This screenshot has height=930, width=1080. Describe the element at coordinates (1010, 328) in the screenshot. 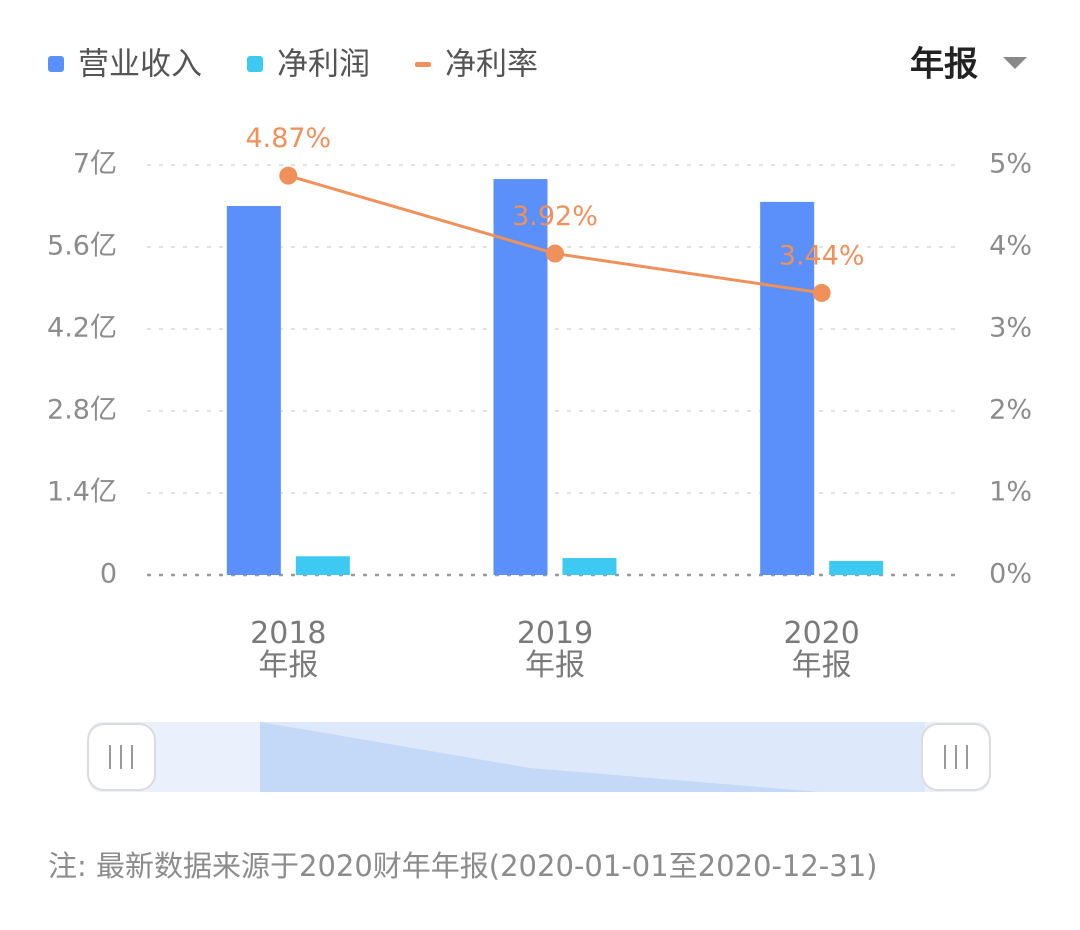

I see `y2-tick-label: 3%` at that location.